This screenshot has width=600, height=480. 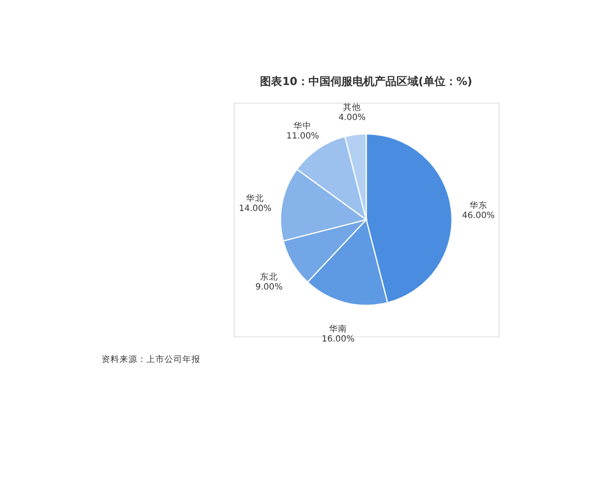 What do you see at coordinates (338, 328) in the screenshot?
I see `slice-label: 华南` at bounding box center [338, 328].